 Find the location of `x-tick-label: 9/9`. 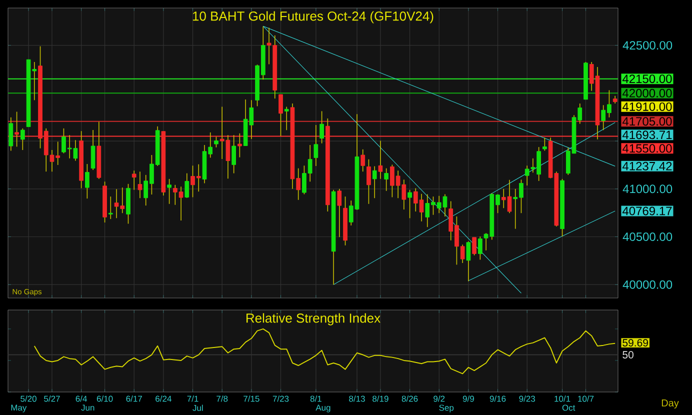

x-tick-label: 9/9 is located at coordinates (468, 399).